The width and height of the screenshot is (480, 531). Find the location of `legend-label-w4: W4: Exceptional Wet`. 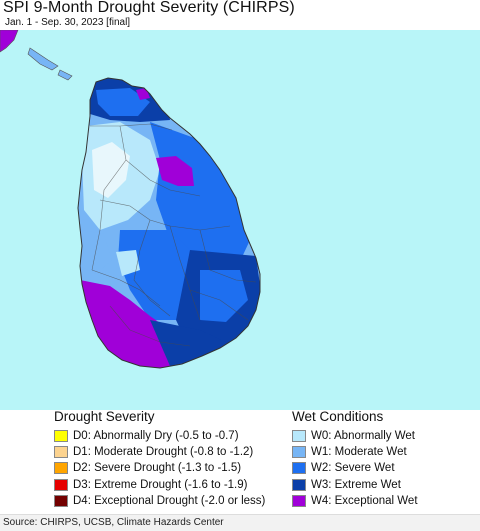

legend-label-w4: W4: Exceptional Wet is located at coordinates (364, 500).